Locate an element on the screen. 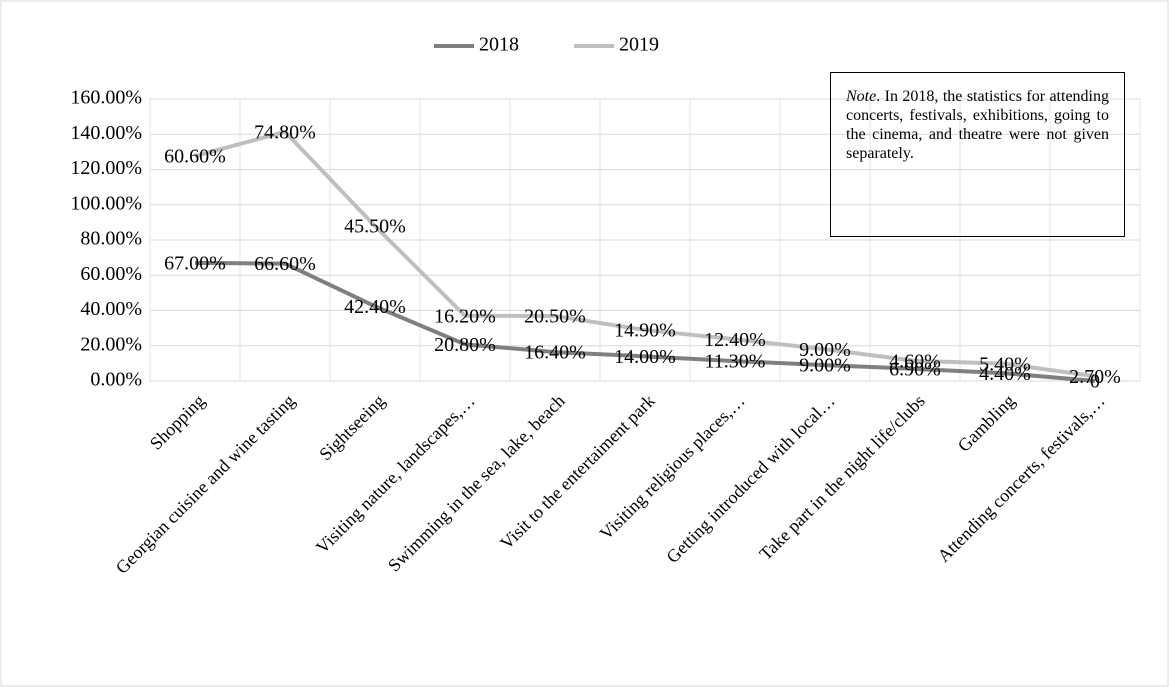 The height and width of the screenshot is (687, 1169). data-label: 11.30% is located at coordinates (735, 362).